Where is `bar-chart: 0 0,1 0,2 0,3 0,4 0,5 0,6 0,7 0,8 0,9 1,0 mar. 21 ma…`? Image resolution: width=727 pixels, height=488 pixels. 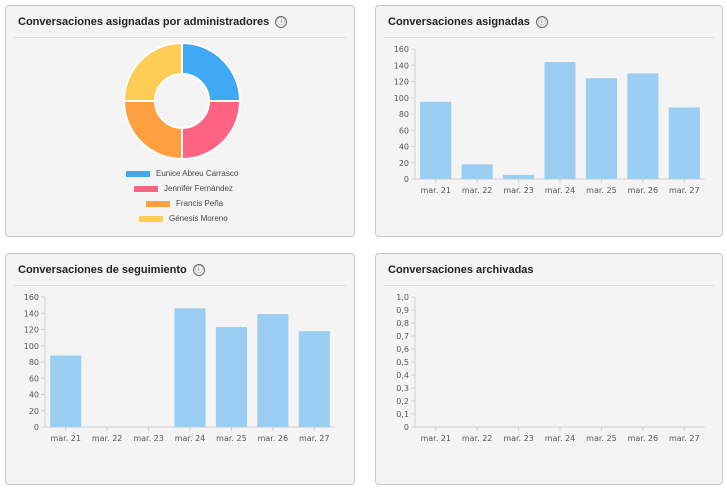 bar-chart: 0 0,1 0,2 0,3 0,4 0,5 0,6 0,7 0,8 0,9 1,0 mar. 21 ma… is located at coordinates (550, 368).